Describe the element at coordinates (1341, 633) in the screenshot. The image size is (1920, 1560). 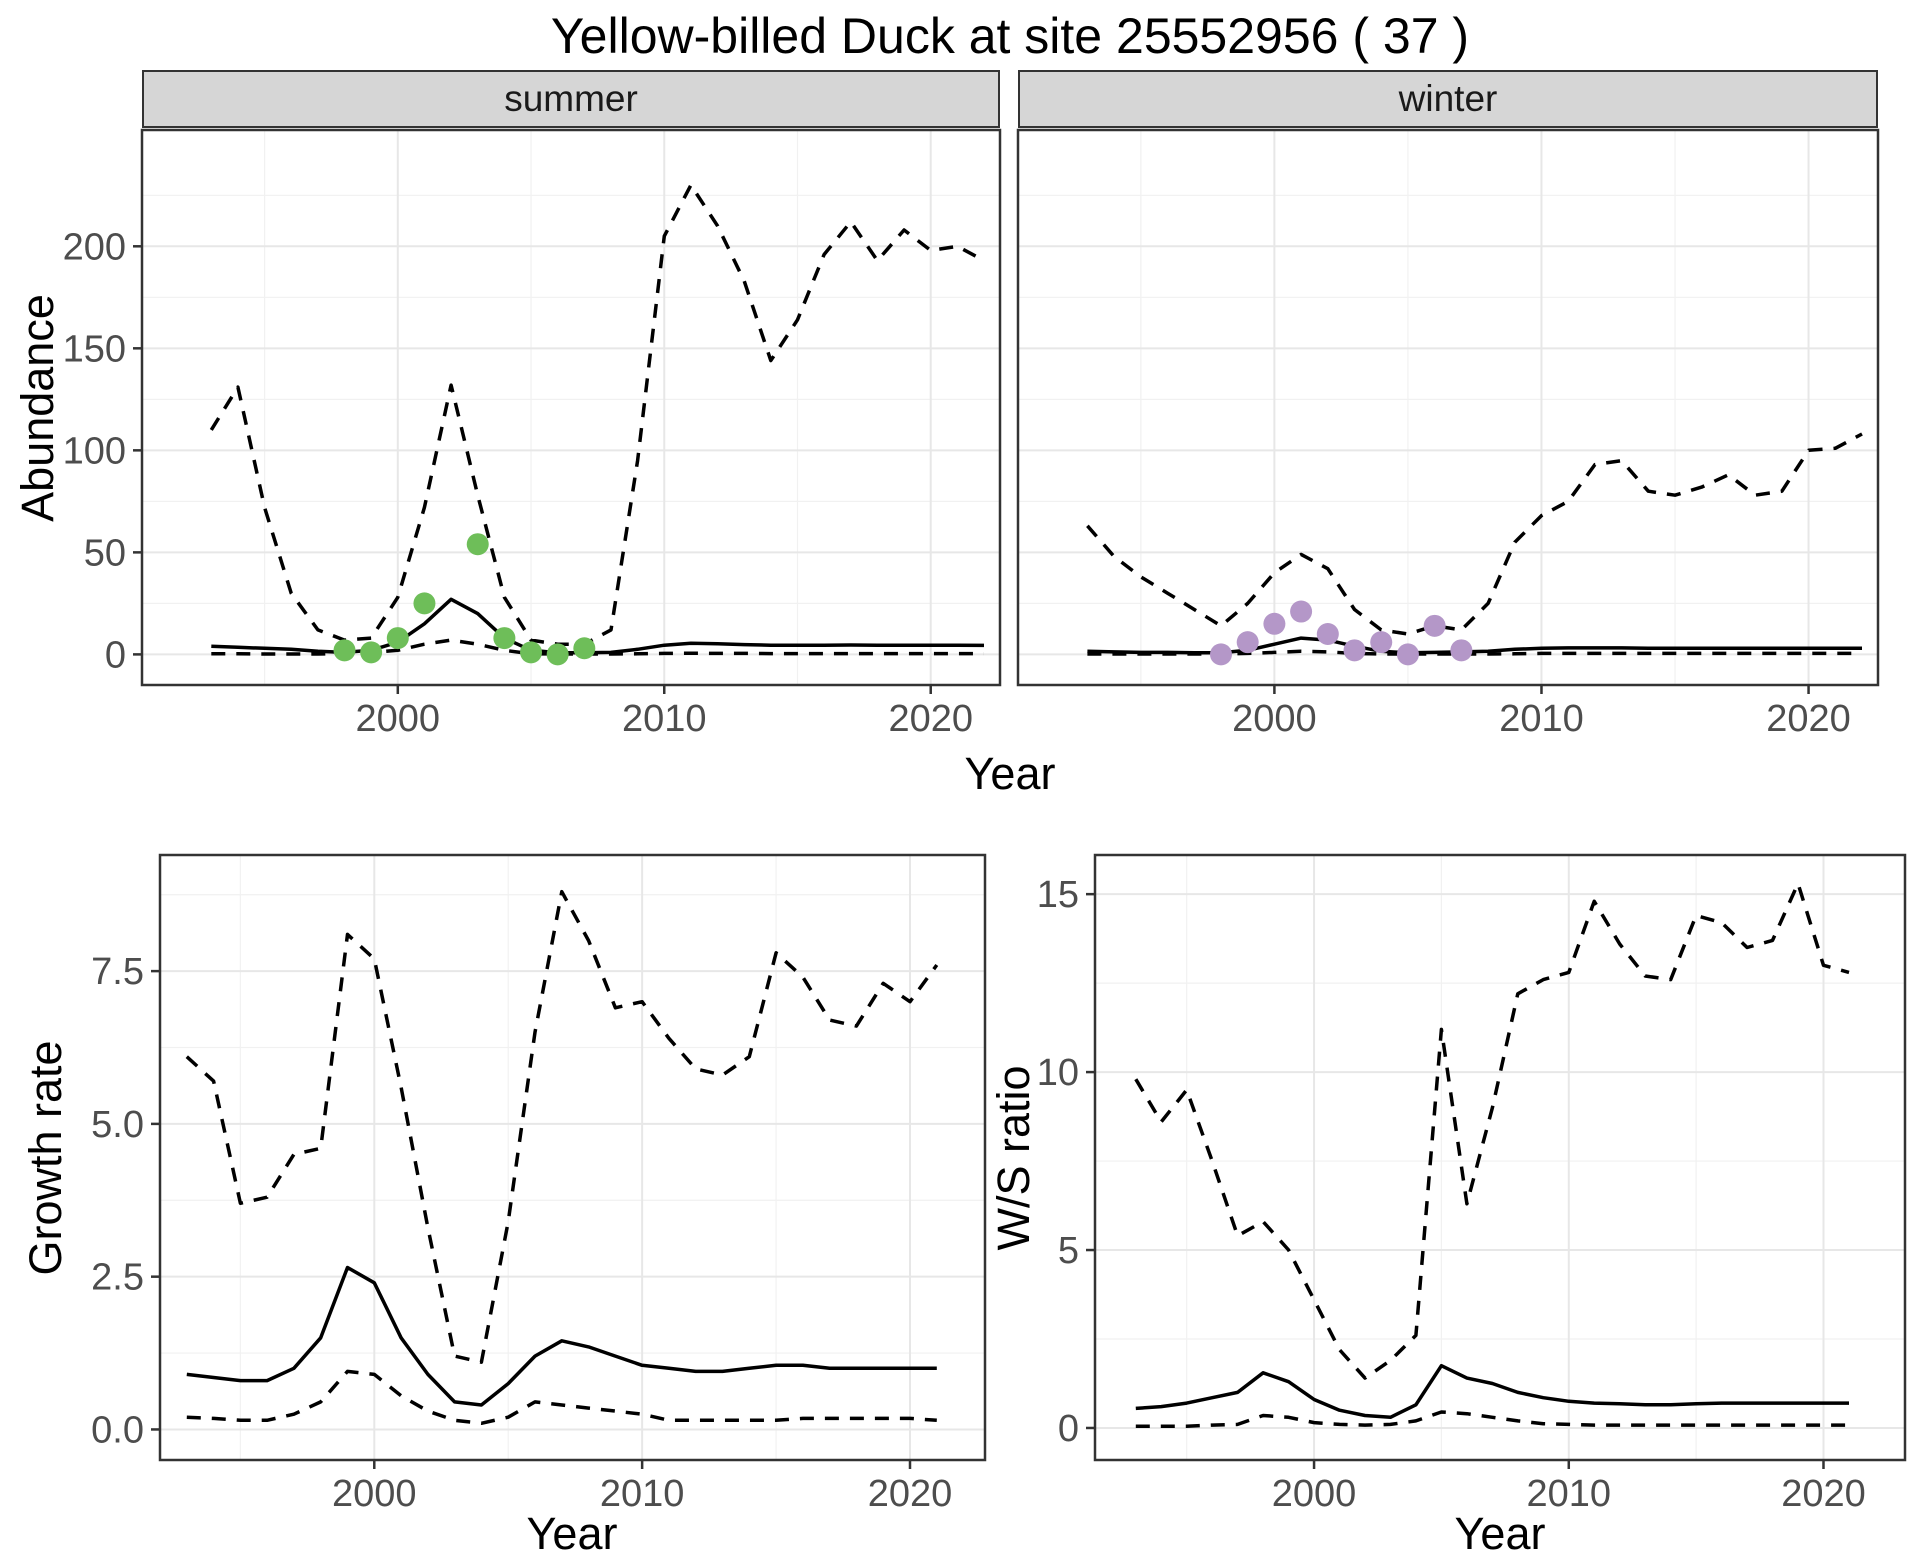
I see `winter_counts-points` at that location.